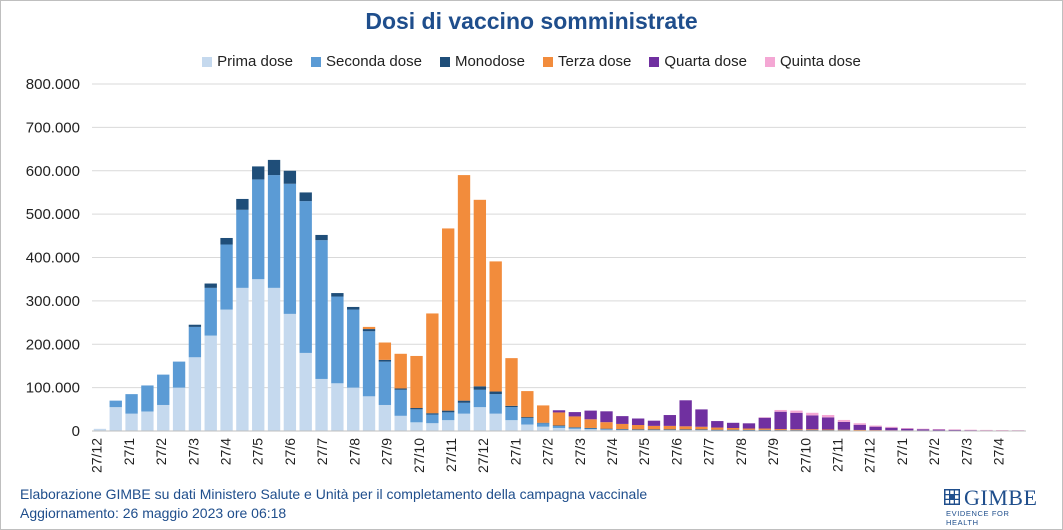 Image resolution: width=1063 pixels, height=530 pixels. Describe the element at coordinates (258, 451) in the screenshot. I see `x-tick-label: 27/5` at that location.